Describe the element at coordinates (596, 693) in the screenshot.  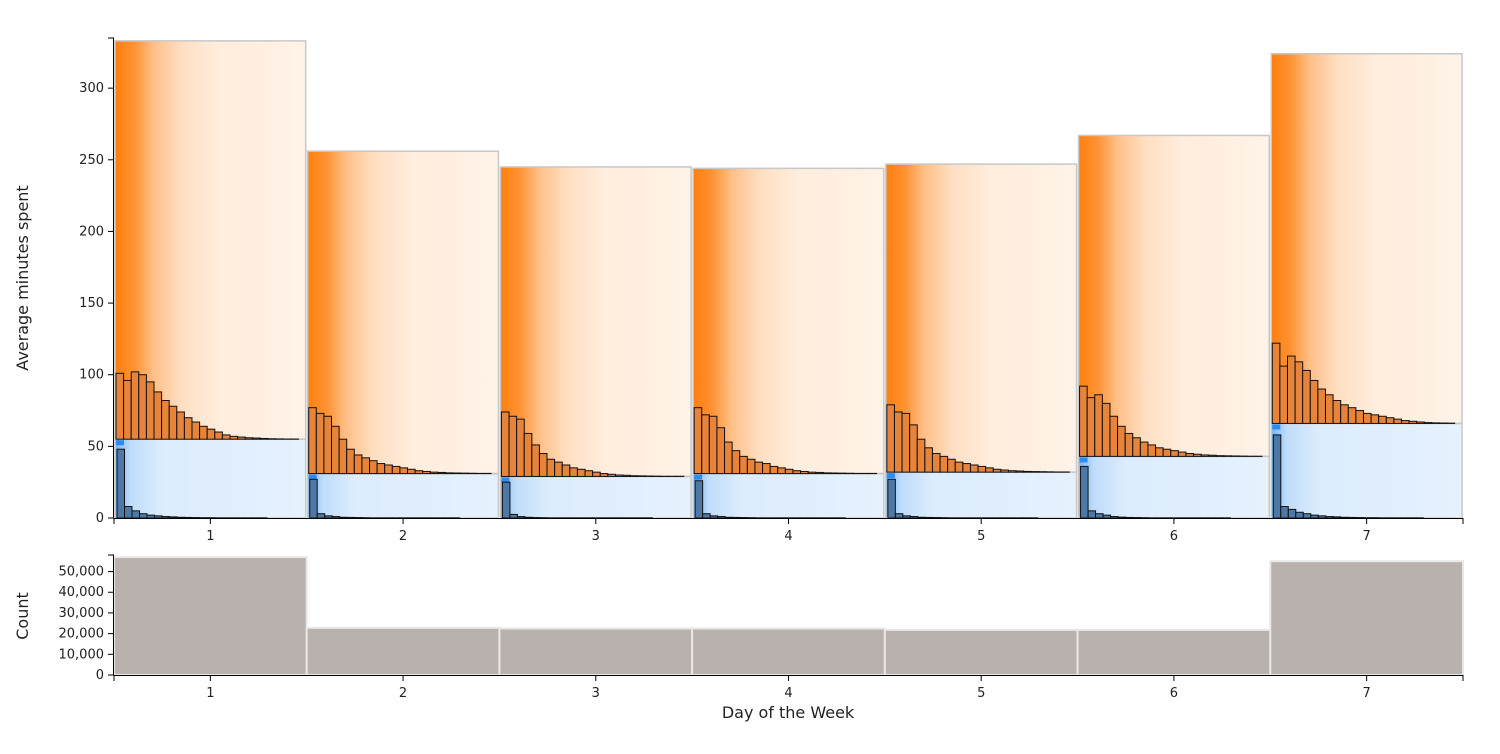
I see `bottom-x-tick-label: 3` at that location.